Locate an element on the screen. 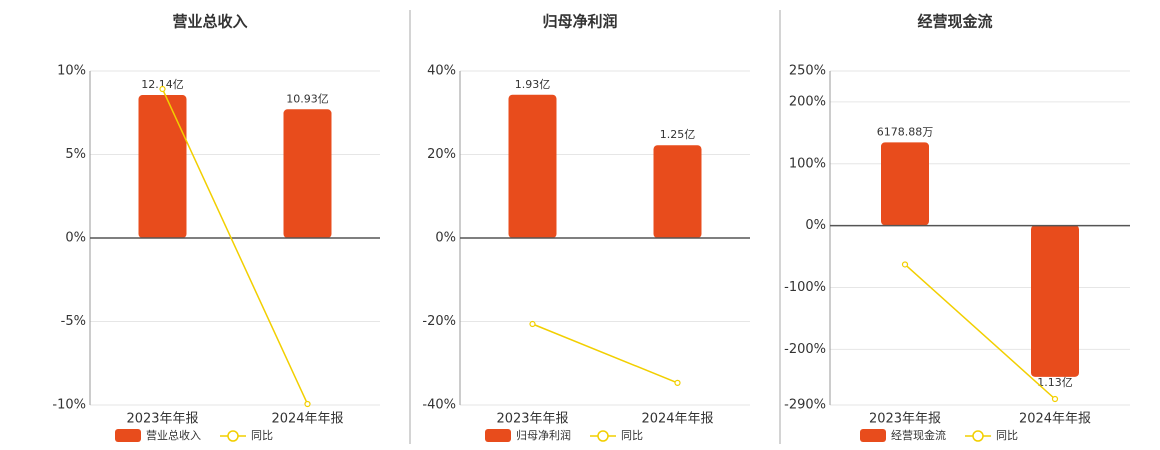 This screenshot has width=1160, height=450. y-tick-label: -100% is located at coordinates (805, 287).